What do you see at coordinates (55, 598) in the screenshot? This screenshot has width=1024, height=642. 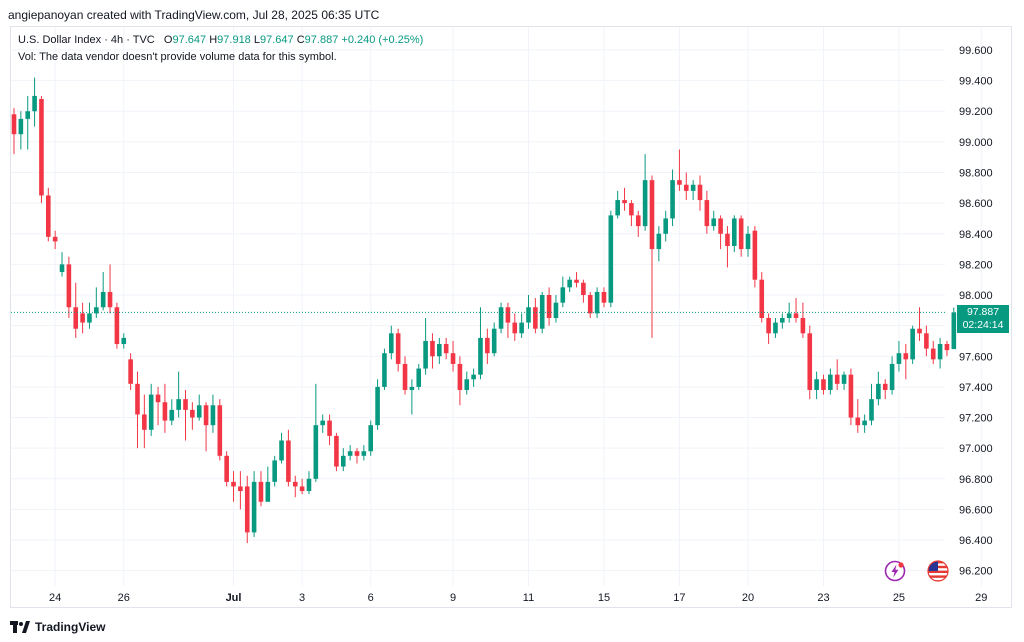 I see `x-tick-label: 24` at bounding box center [55, 598].